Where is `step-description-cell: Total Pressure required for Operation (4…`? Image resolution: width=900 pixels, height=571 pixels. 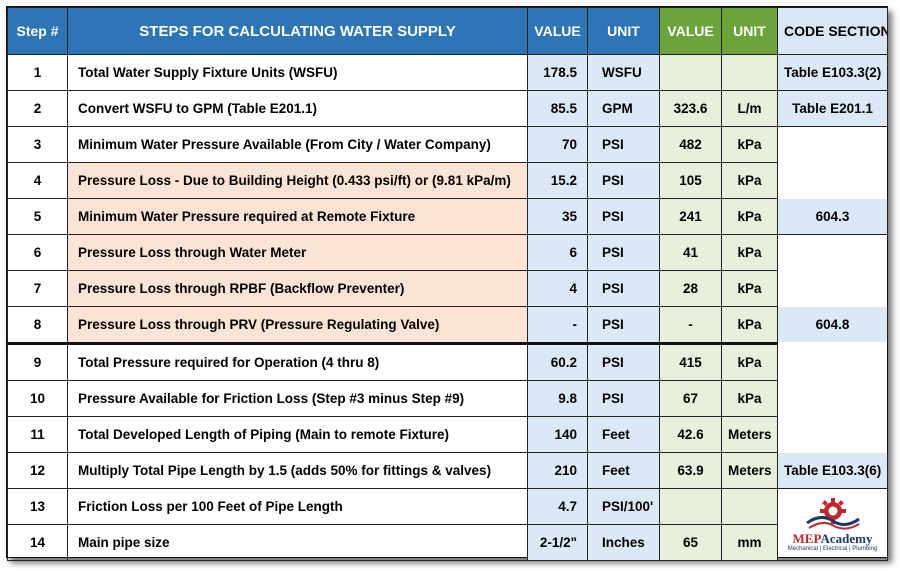 step-description-cell: Total Pressure required for Operation (4… is located at coordinates (297, 361).